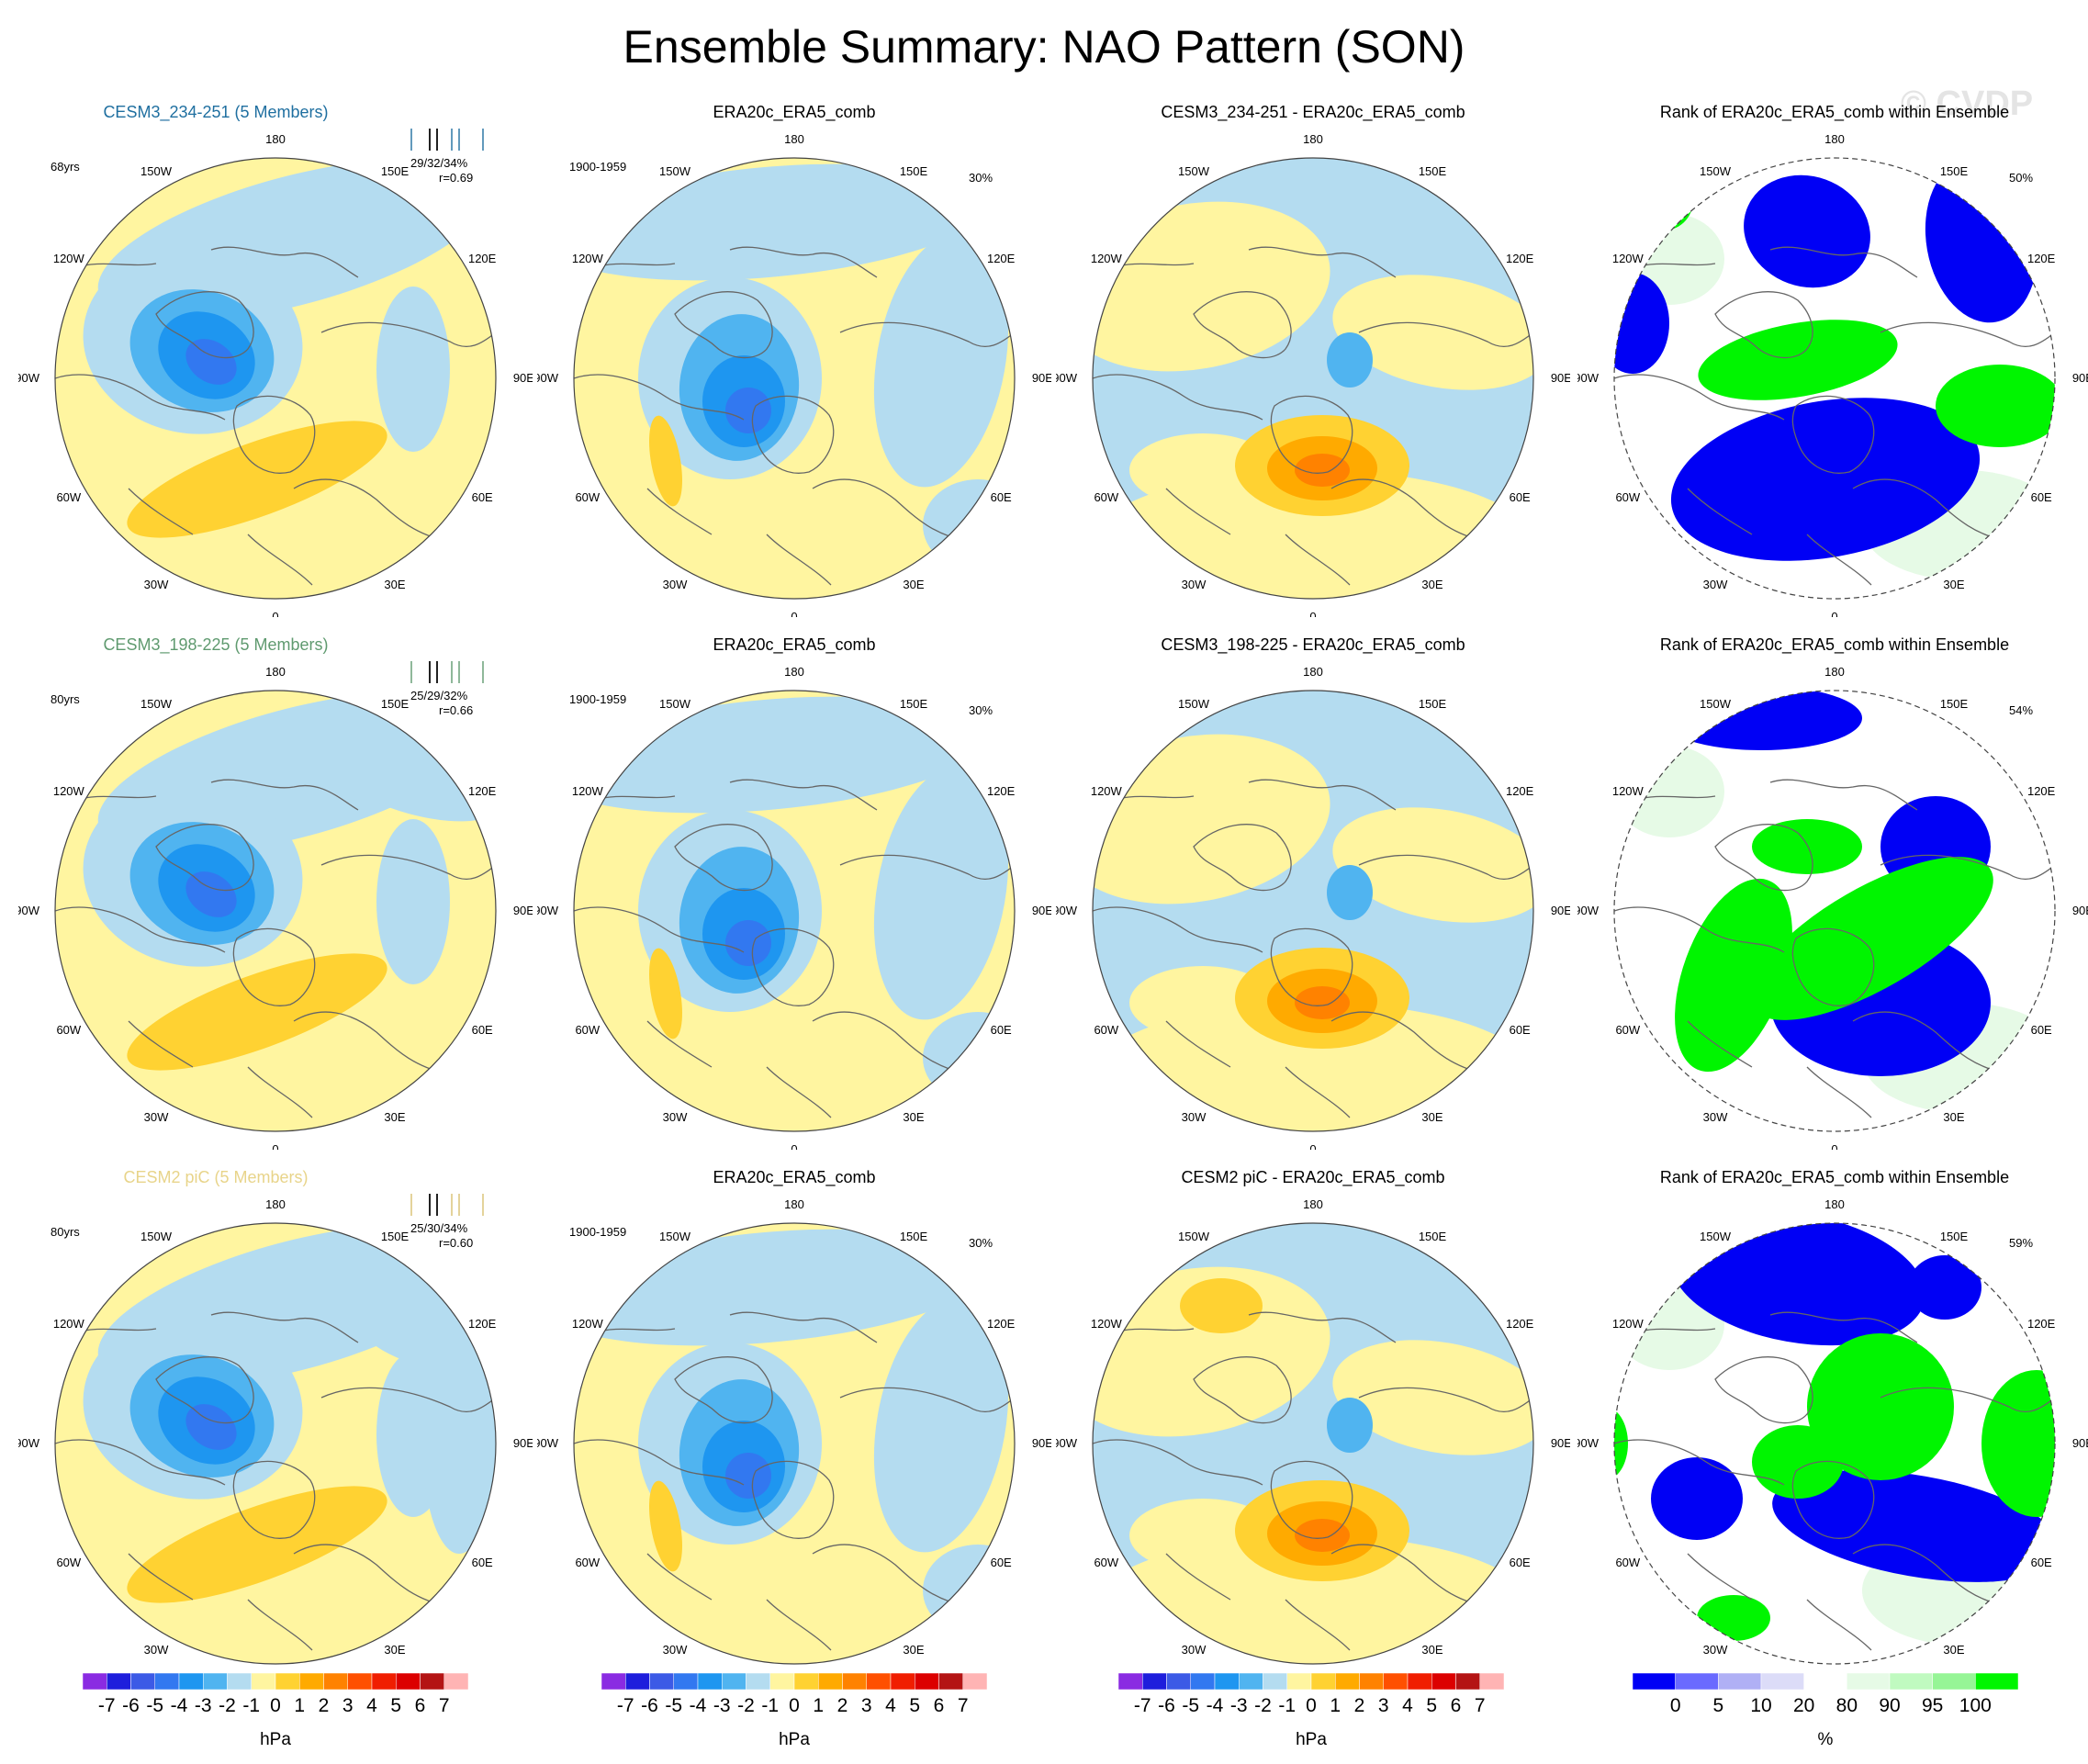  What do you see at coordinates (413, 901) in the screenshot?
I see `negative-anomaly-region` at bounding box center [413, 901].